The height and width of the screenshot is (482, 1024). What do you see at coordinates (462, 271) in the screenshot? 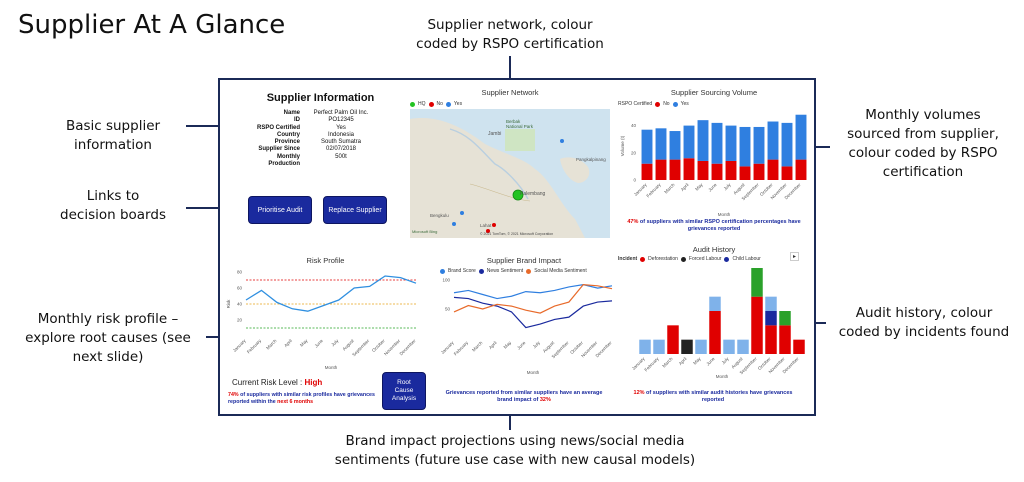
I see `legend-label: Brand Score` at bounding box center [462, 271].